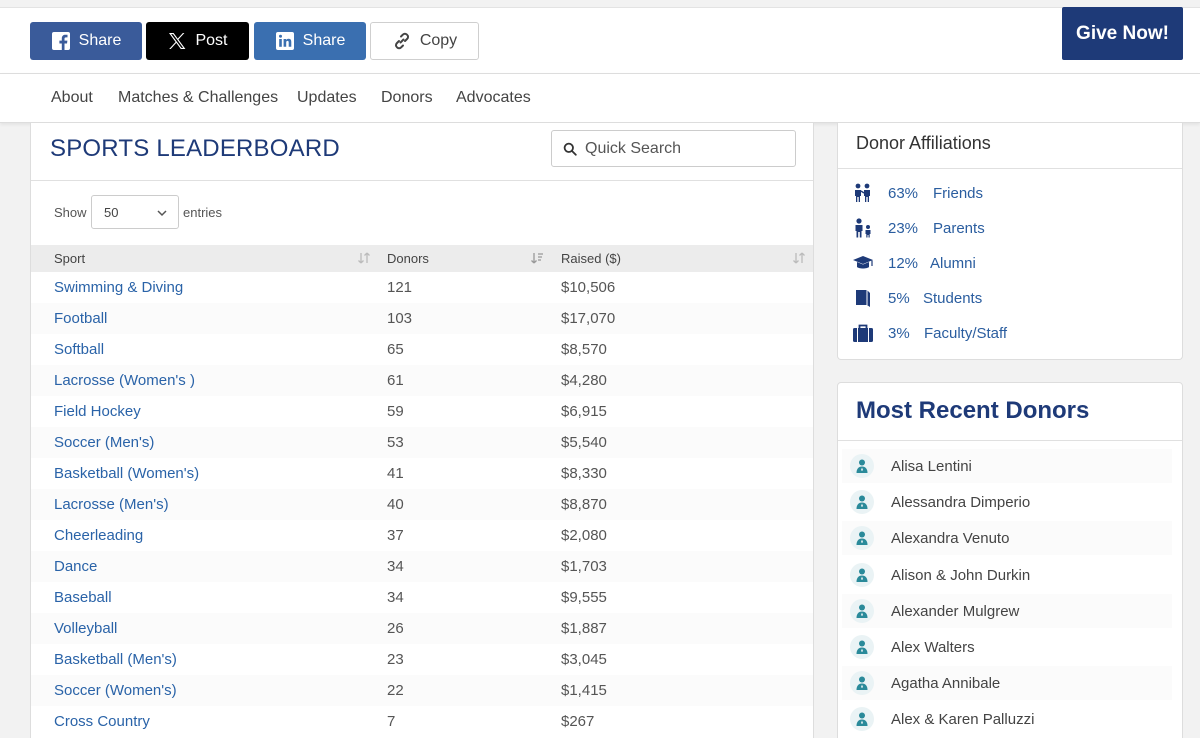 Image resolution: width=1200 pixels, height=738 pixels. What do you see at coordinates (588, 287) in the screenshot?
I see `amount-raised: $10,506` at bounding box center [588, 287].